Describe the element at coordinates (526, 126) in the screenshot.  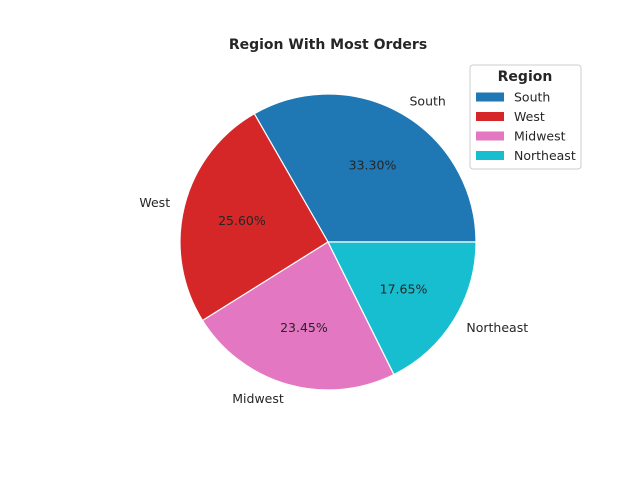
I see `legend-items: South West Midwest Northeast` at that location.